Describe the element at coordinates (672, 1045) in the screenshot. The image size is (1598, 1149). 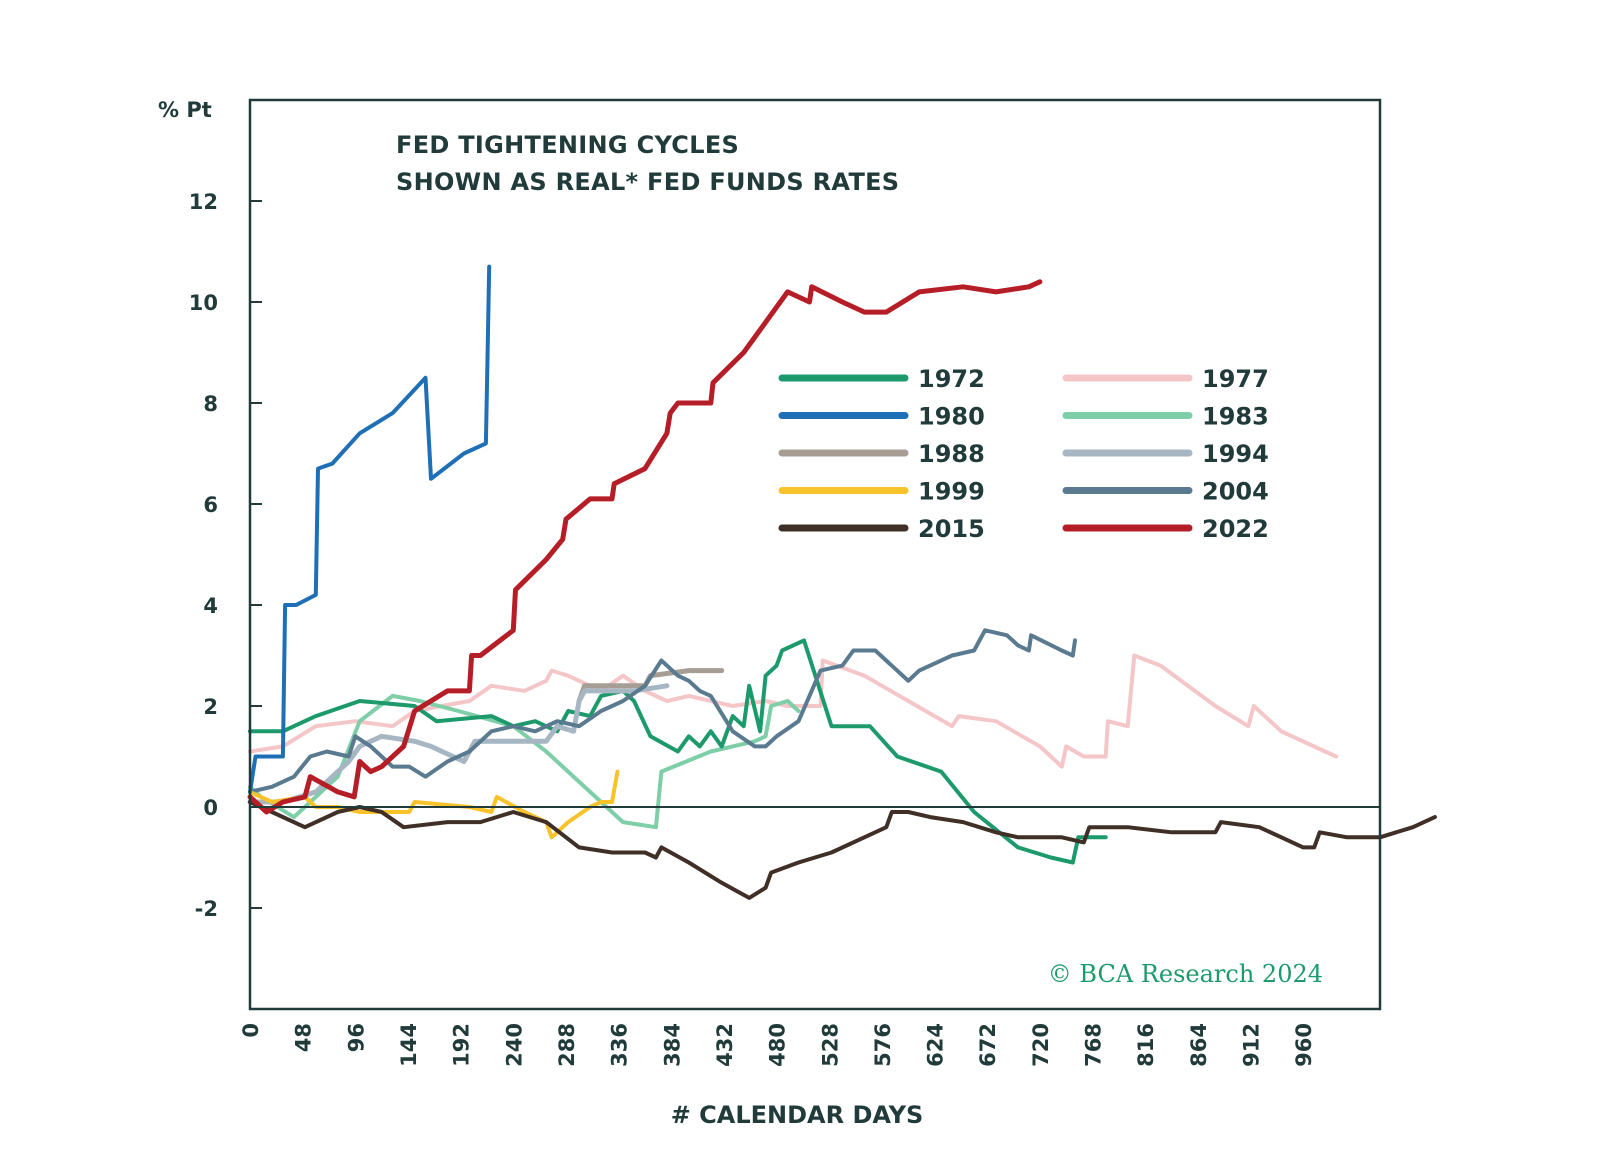
I see `x-tick-label: 384` at that location.